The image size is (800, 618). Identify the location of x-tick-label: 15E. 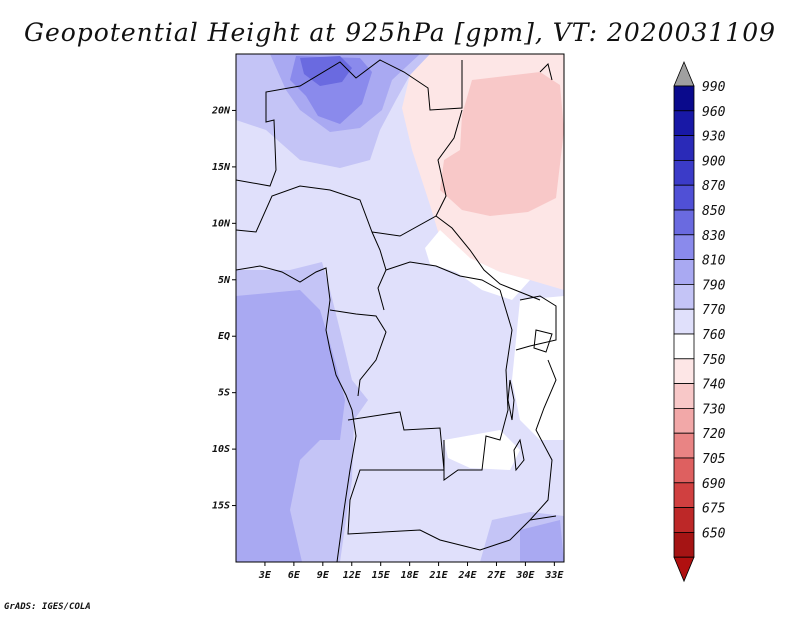
(381, 575).